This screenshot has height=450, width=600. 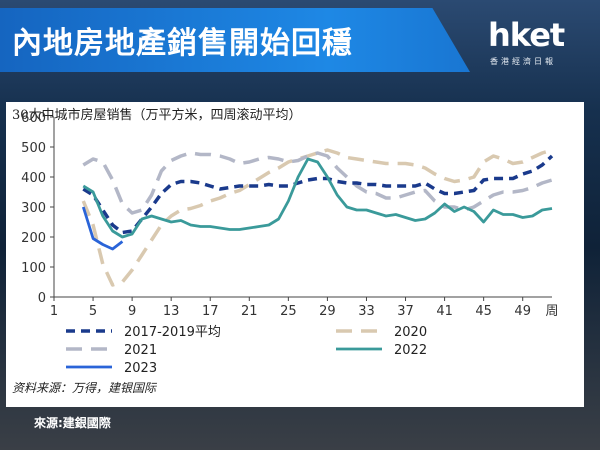 What do you see at coordinates (551, 311) in the screenshot?
I see `x-unit-label: 周` at bounding box center [551, 311].